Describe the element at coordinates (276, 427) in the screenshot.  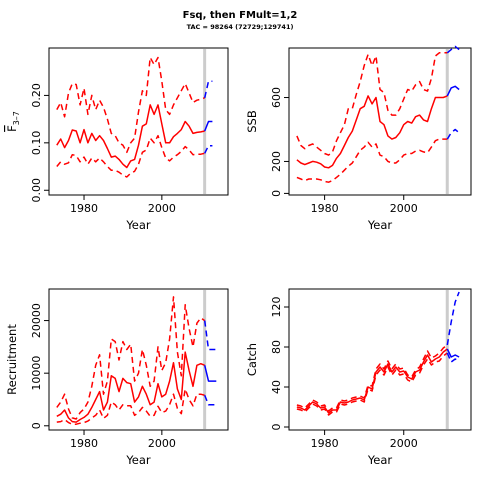
I see `catch-y-tick-label: 0` at that location.